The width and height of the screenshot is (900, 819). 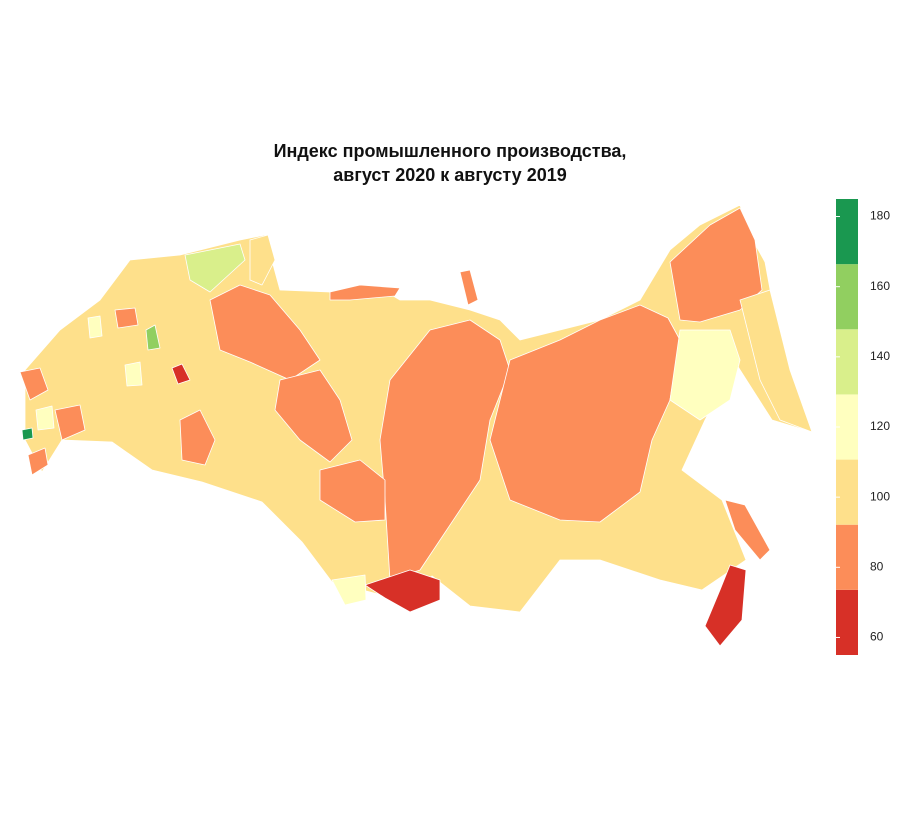 I want to click on legend-tick-label: 120, so click(x=880, y=426).